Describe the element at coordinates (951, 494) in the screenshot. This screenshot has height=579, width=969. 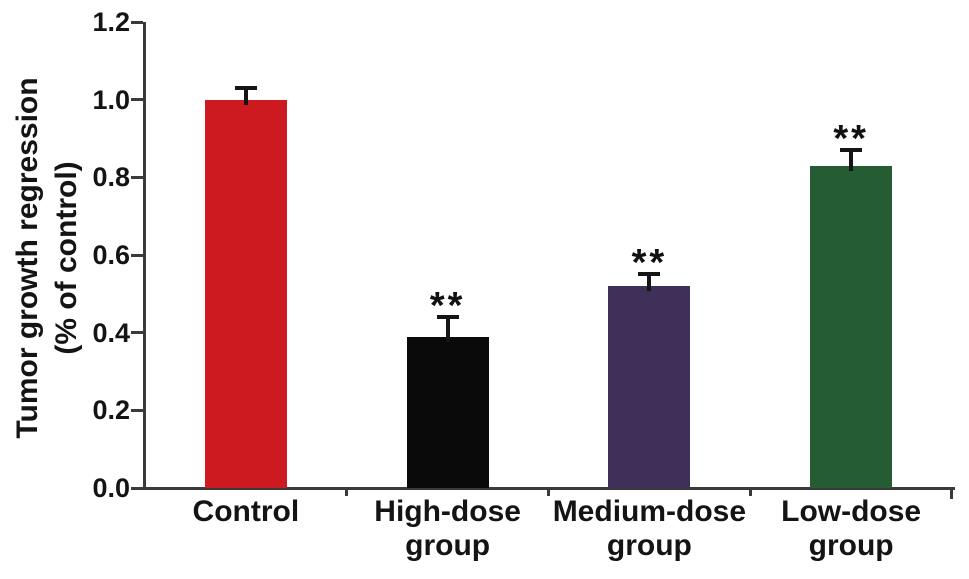
I see `x-axis-end-tick` at that location.